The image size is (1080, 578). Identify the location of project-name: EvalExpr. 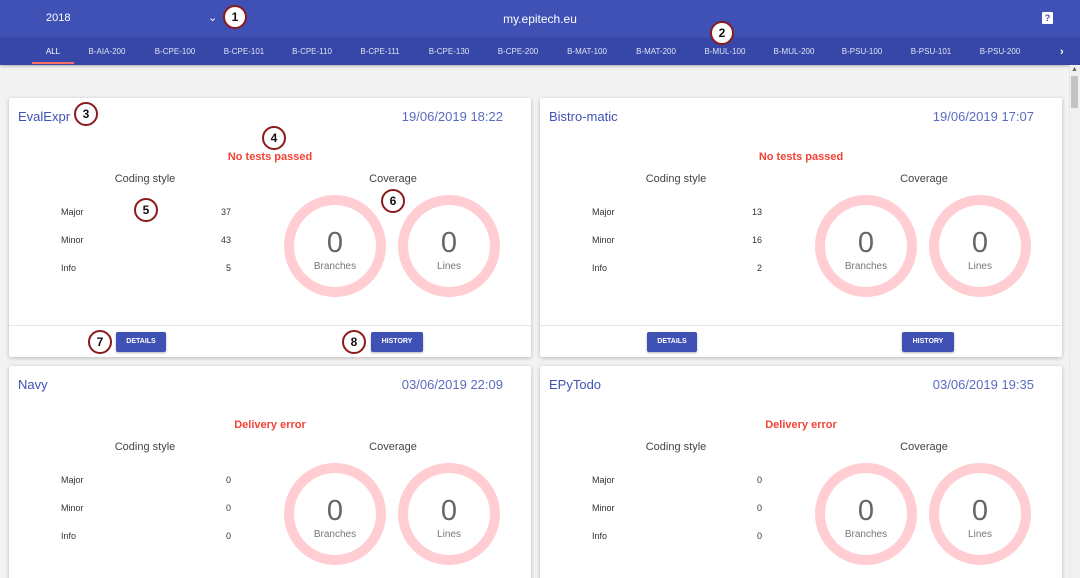
(44, 116).